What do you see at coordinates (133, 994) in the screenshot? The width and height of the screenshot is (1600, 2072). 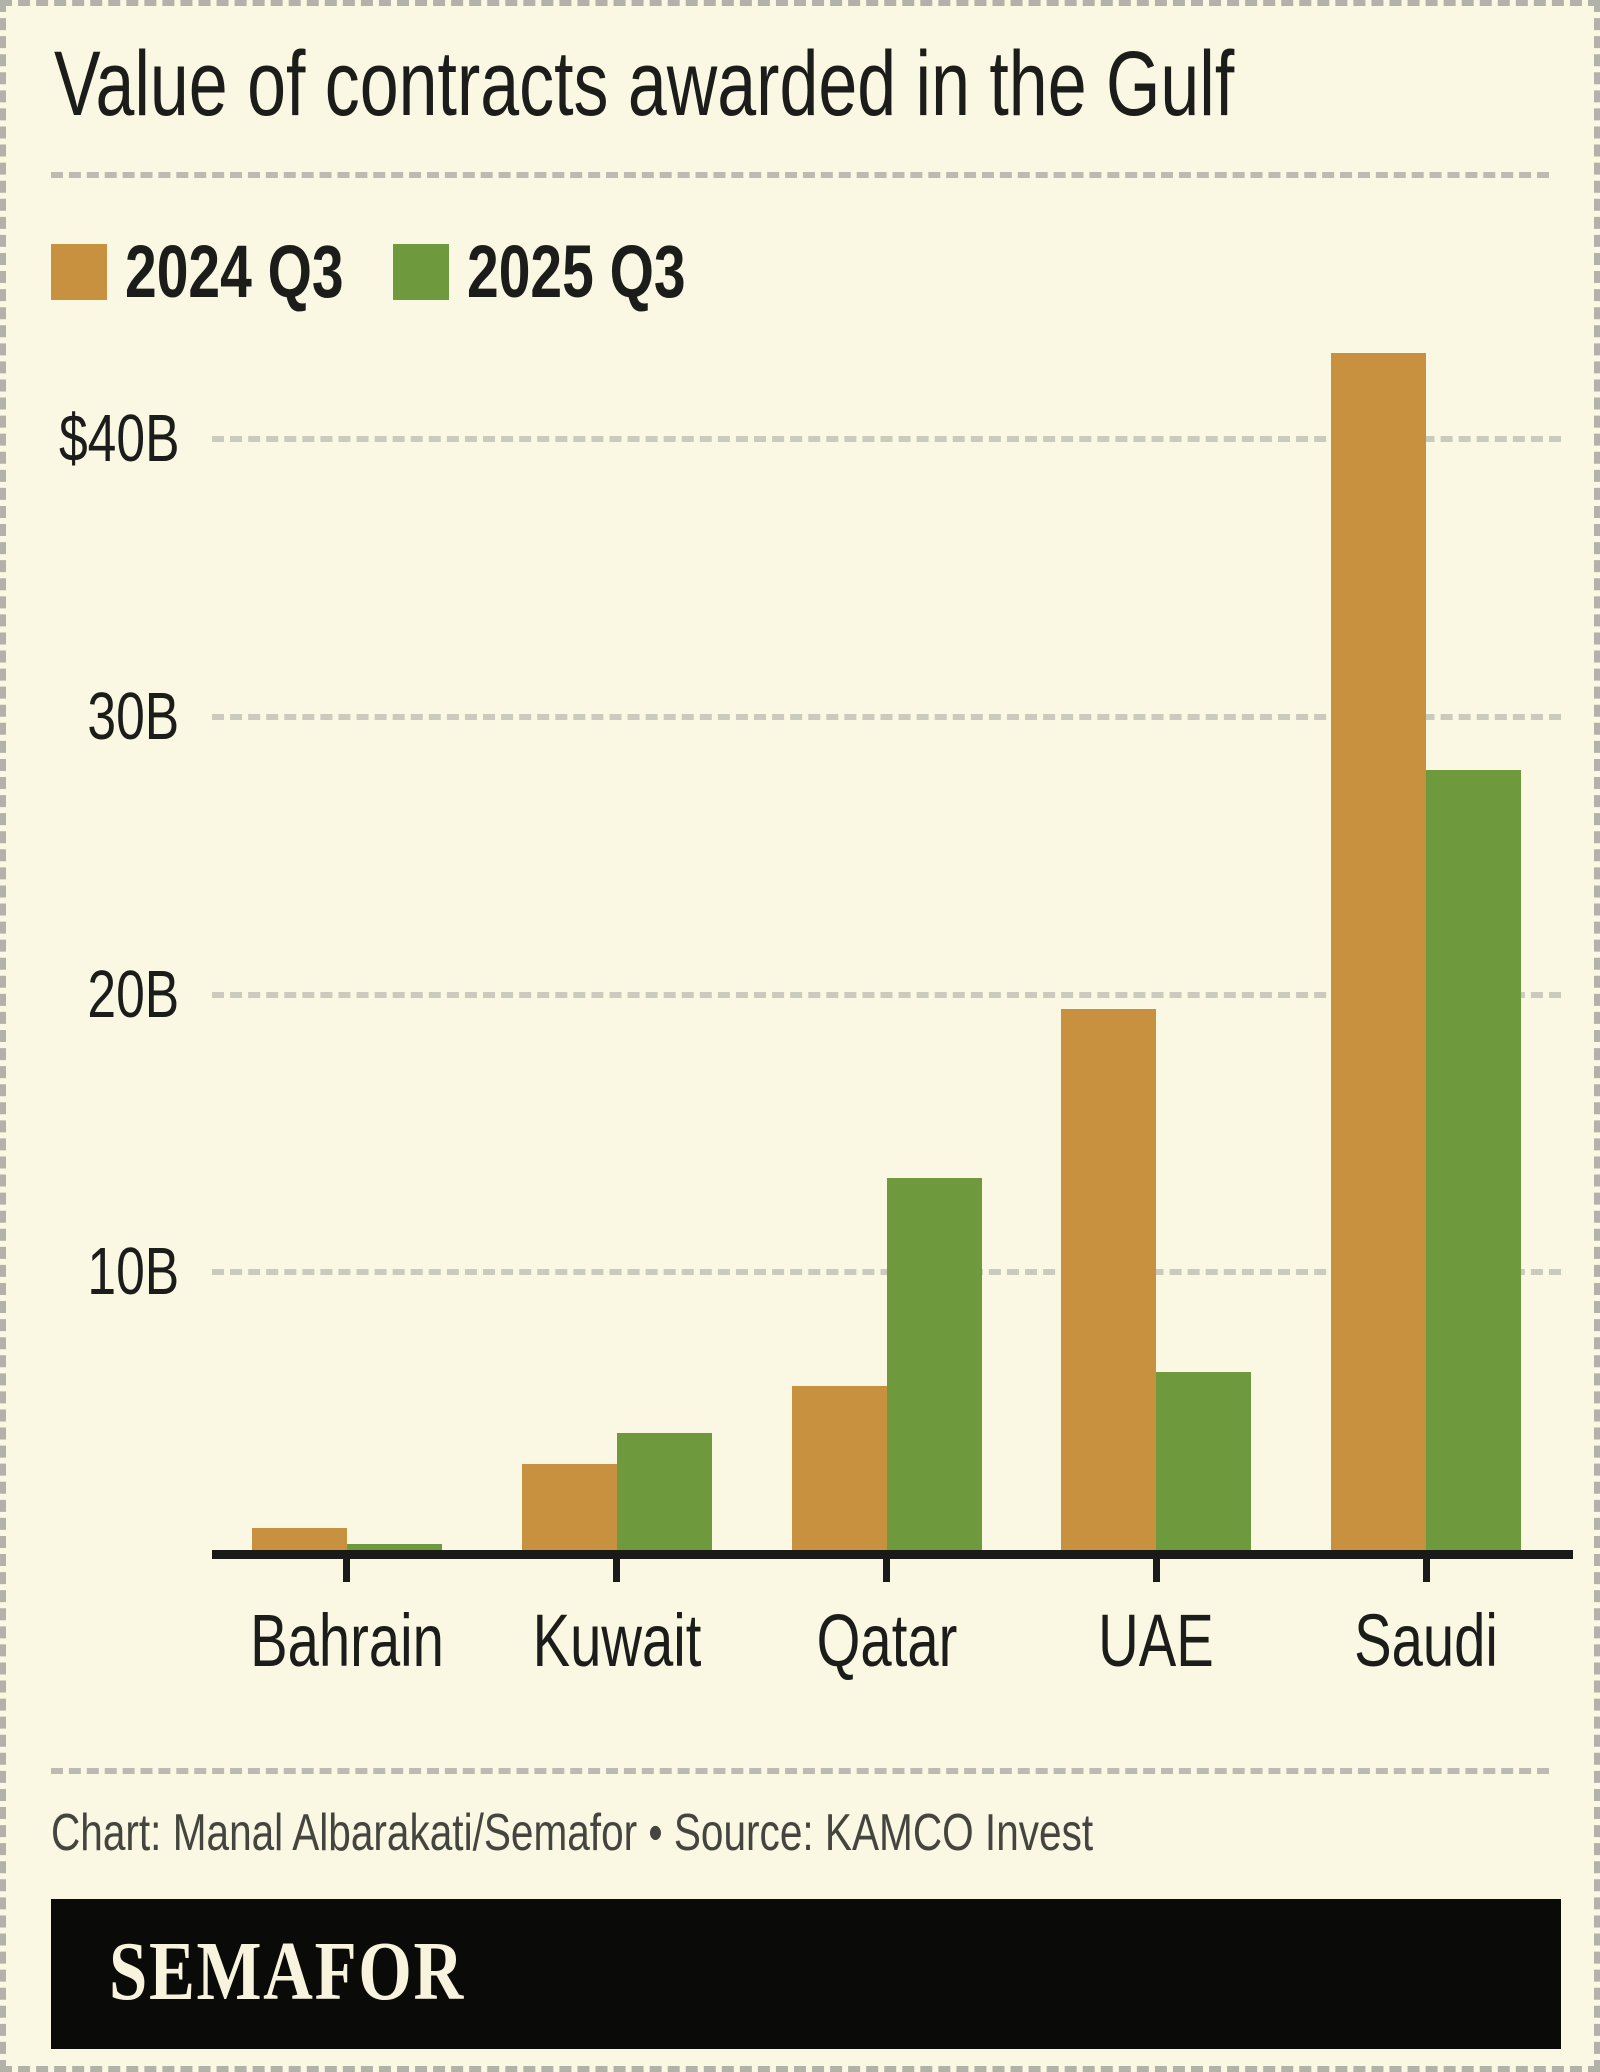 I see `y-axis-label: 20B` at bounding box center [133, 994].